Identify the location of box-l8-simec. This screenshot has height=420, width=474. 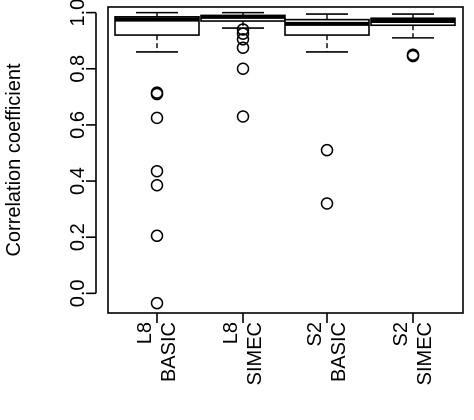
(243, 67).